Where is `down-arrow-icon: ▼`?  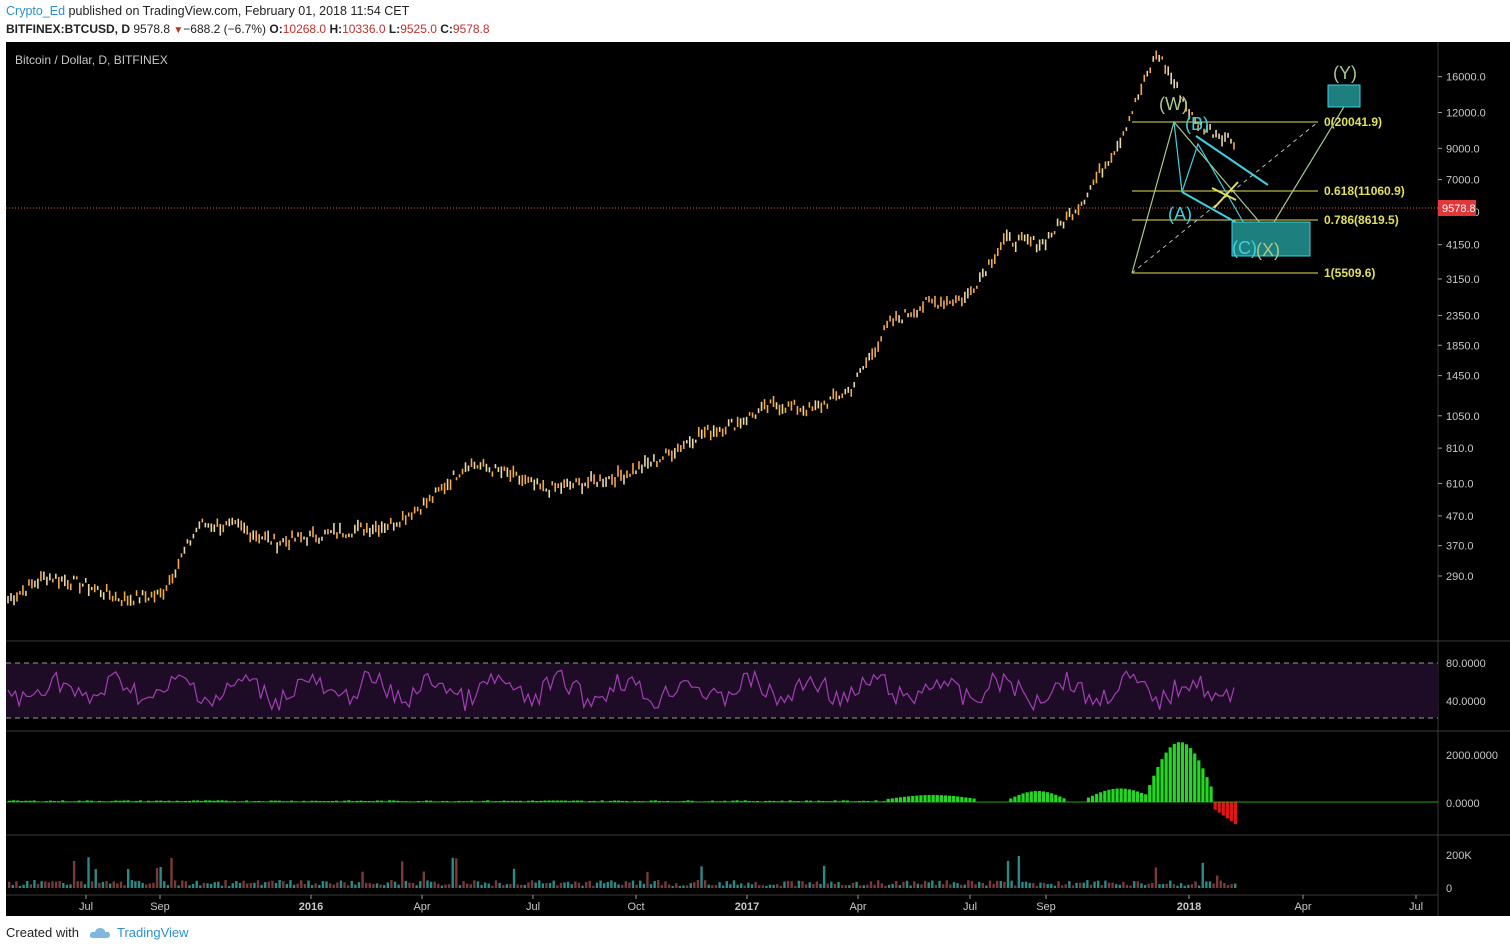 down-arrow-icon: ▼ is located at coordinates (178, 30).